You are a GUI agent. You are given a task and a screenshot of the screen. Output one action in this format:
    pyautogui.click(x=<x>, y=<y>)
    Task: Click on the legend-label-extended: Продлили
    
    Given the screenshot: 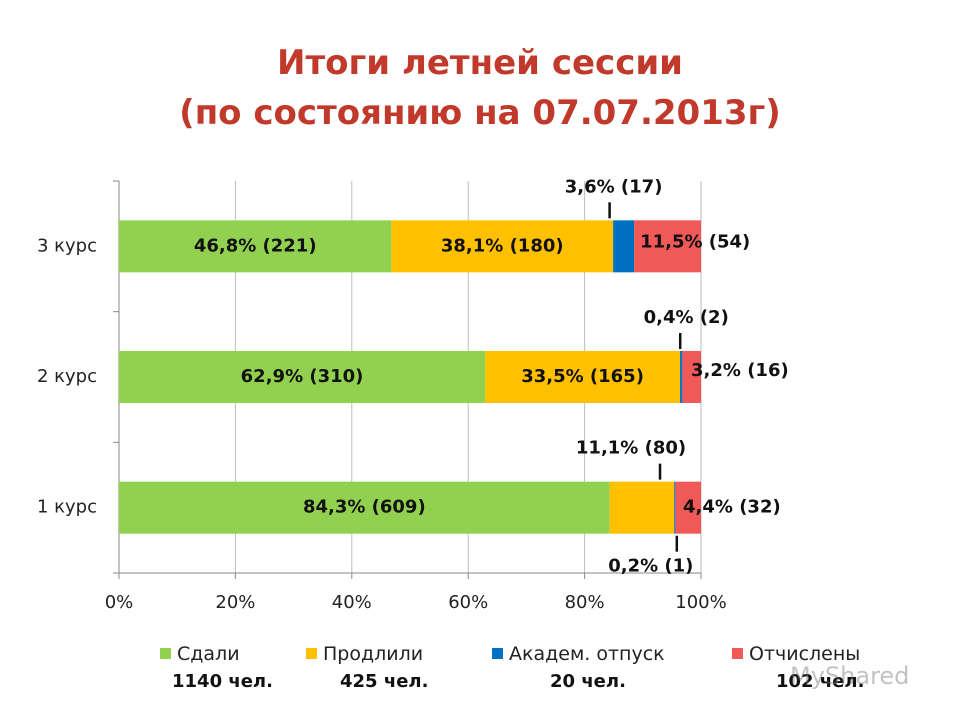 What is the action you would take?
    pyautogui.click(x=373, y=654)
    